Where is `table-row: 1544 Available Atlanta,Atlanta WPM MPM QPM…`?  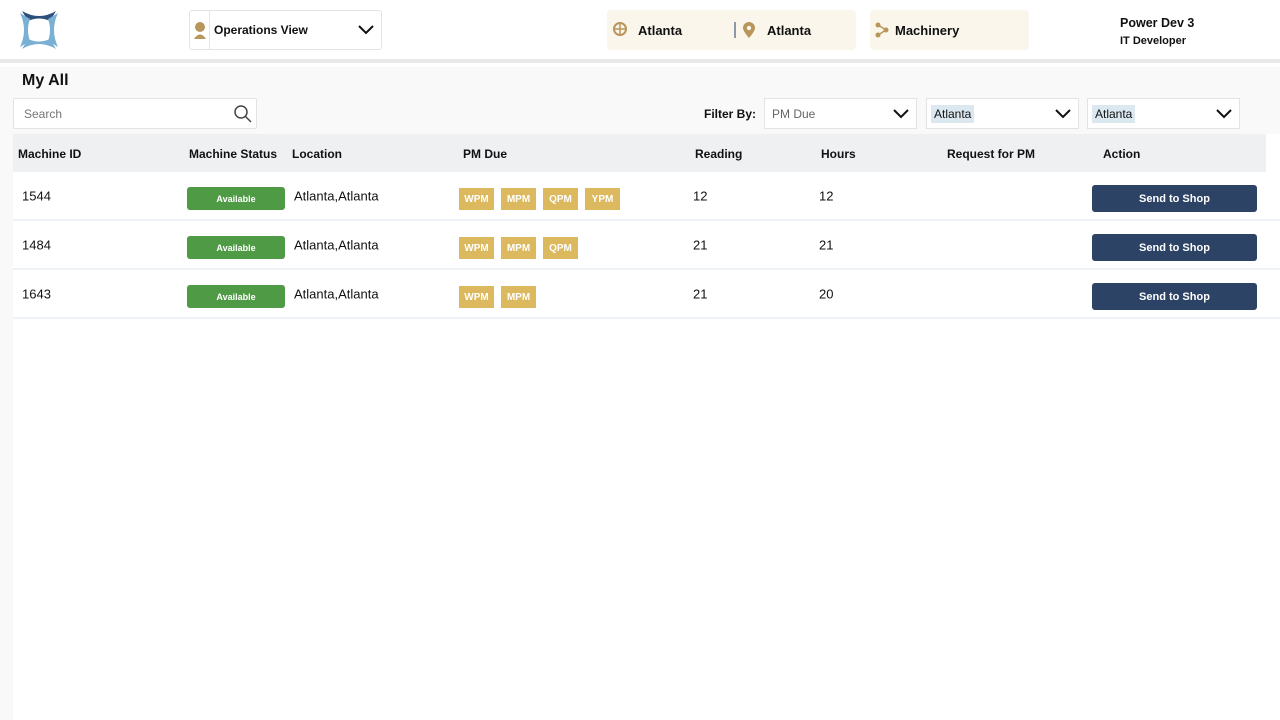 table-row: 1544 Available Atlanta,Atlanta WPM MPM QPM… is located at coordinates (646, 196).